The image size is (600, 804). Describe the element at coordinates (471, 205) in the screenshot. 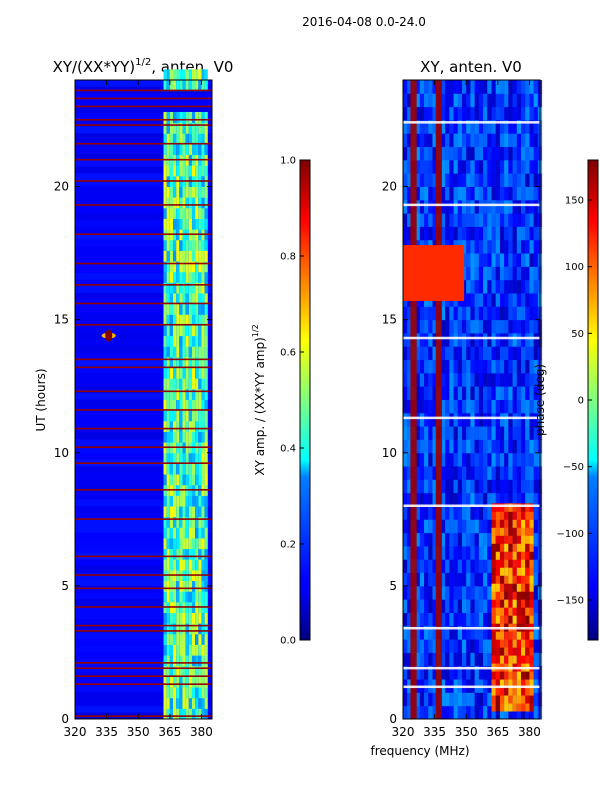

I see `gap-row` at that location.